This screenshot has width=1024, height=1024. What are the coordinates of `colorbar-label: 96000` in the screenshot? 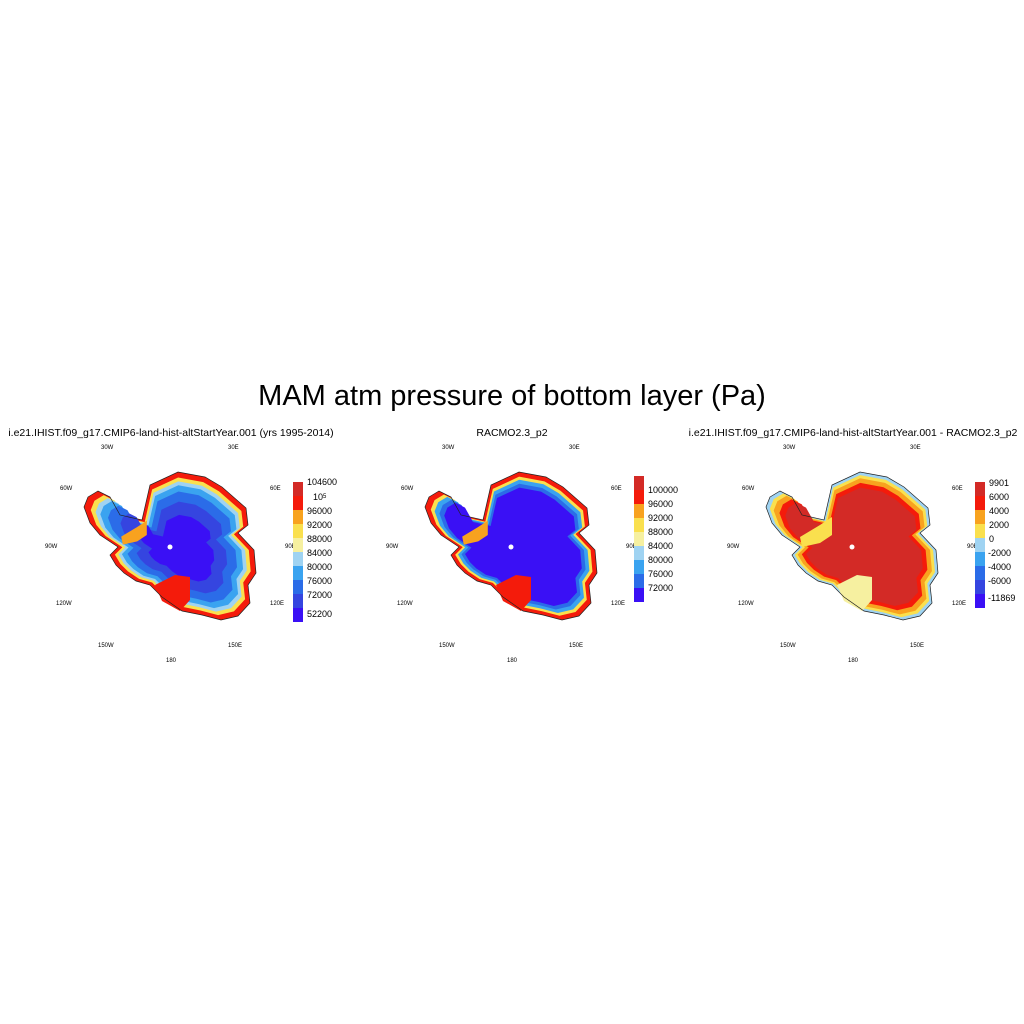 It's located at (320, 511).